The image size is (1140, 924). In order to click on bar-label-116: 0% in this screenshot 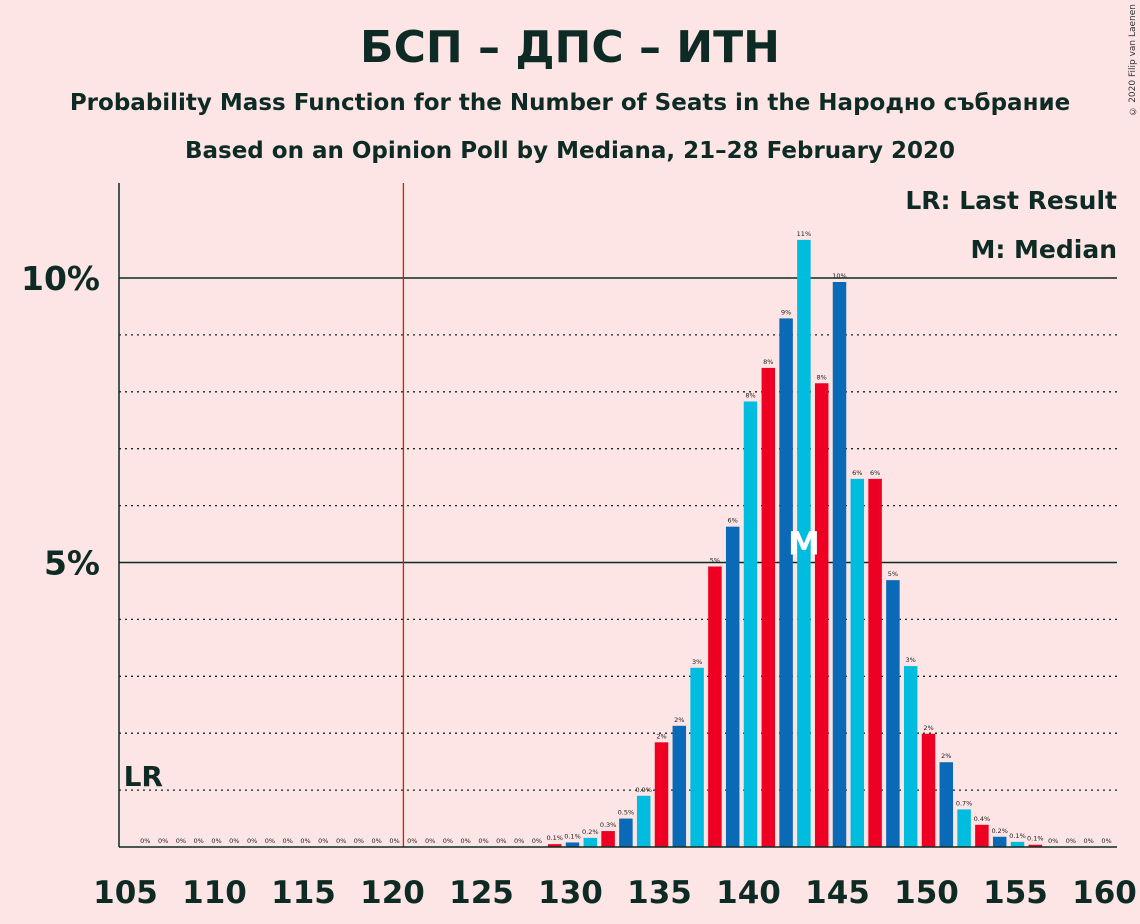, I will do `click(323, 841)`.